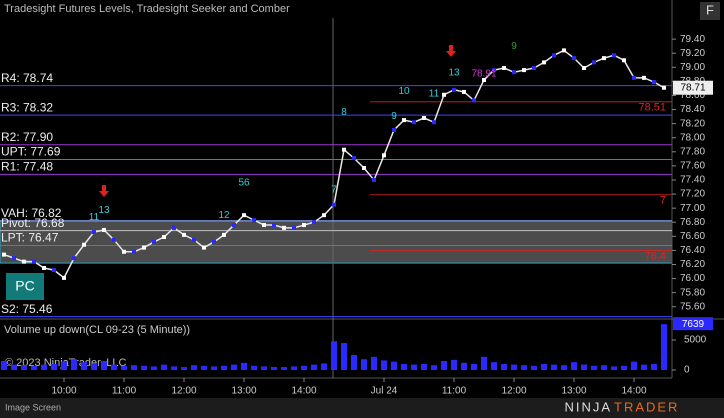 Image resolution: width=724 pixels, height=418 pixels. Describe the element at coordinates (695, 340) in the screenshot. I see `y-tick-label: 5000` at that location.